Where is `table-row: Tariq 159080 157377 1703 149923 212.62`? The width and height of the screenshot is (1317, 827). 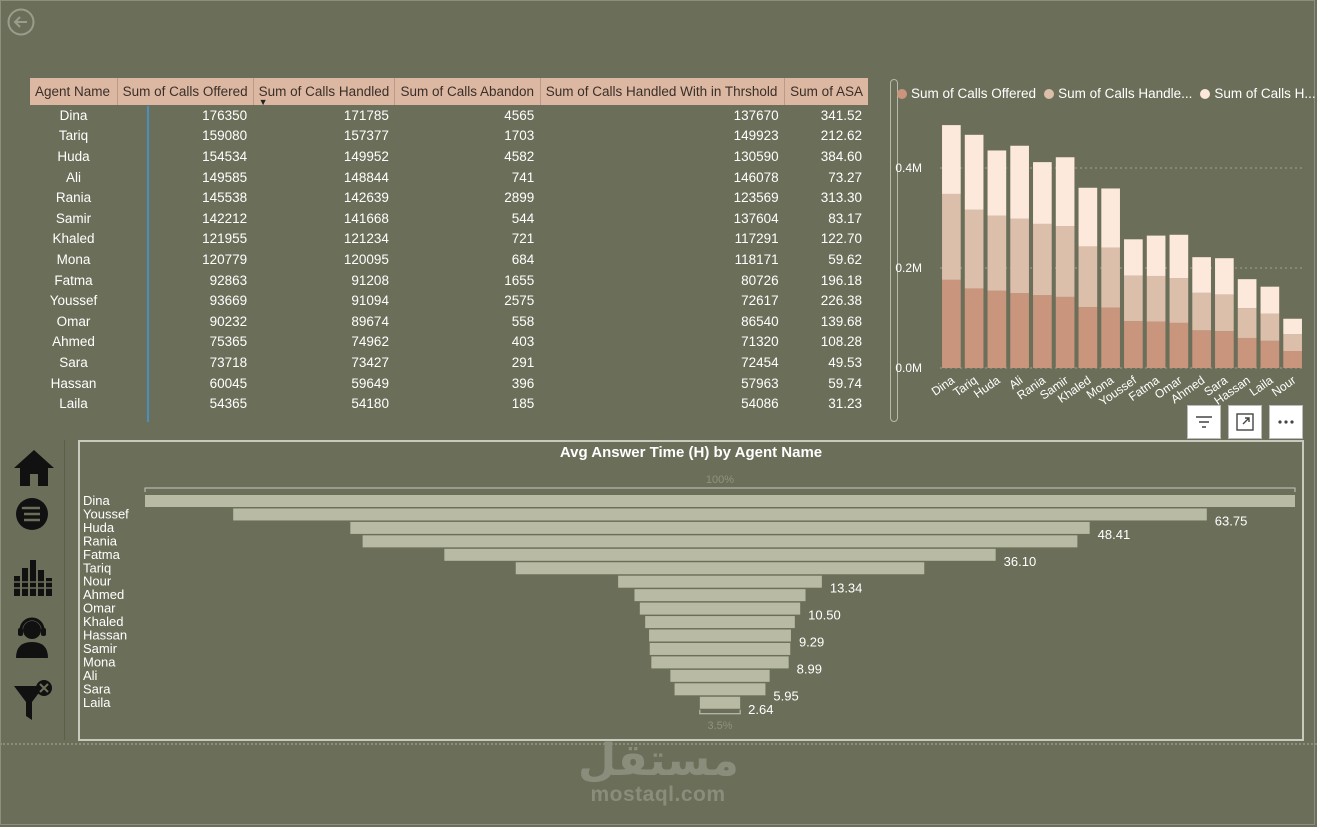
table-row: Tariq 159080 157377 1703 149923 212.62 is located at coordinates (449, 136).